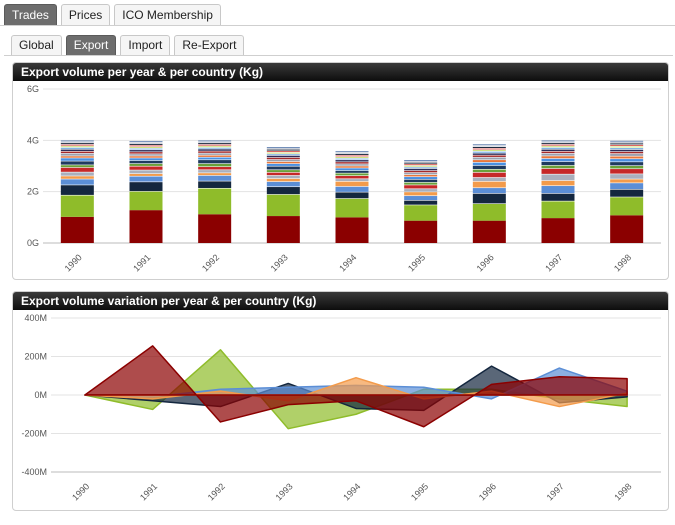 Image resolution: width=675 pixels, height=525 pixels. What do you see at coordinates (347, 262) in the screenshot?
I see `x-tick-label: 1994` at bounding box center [347, 262].